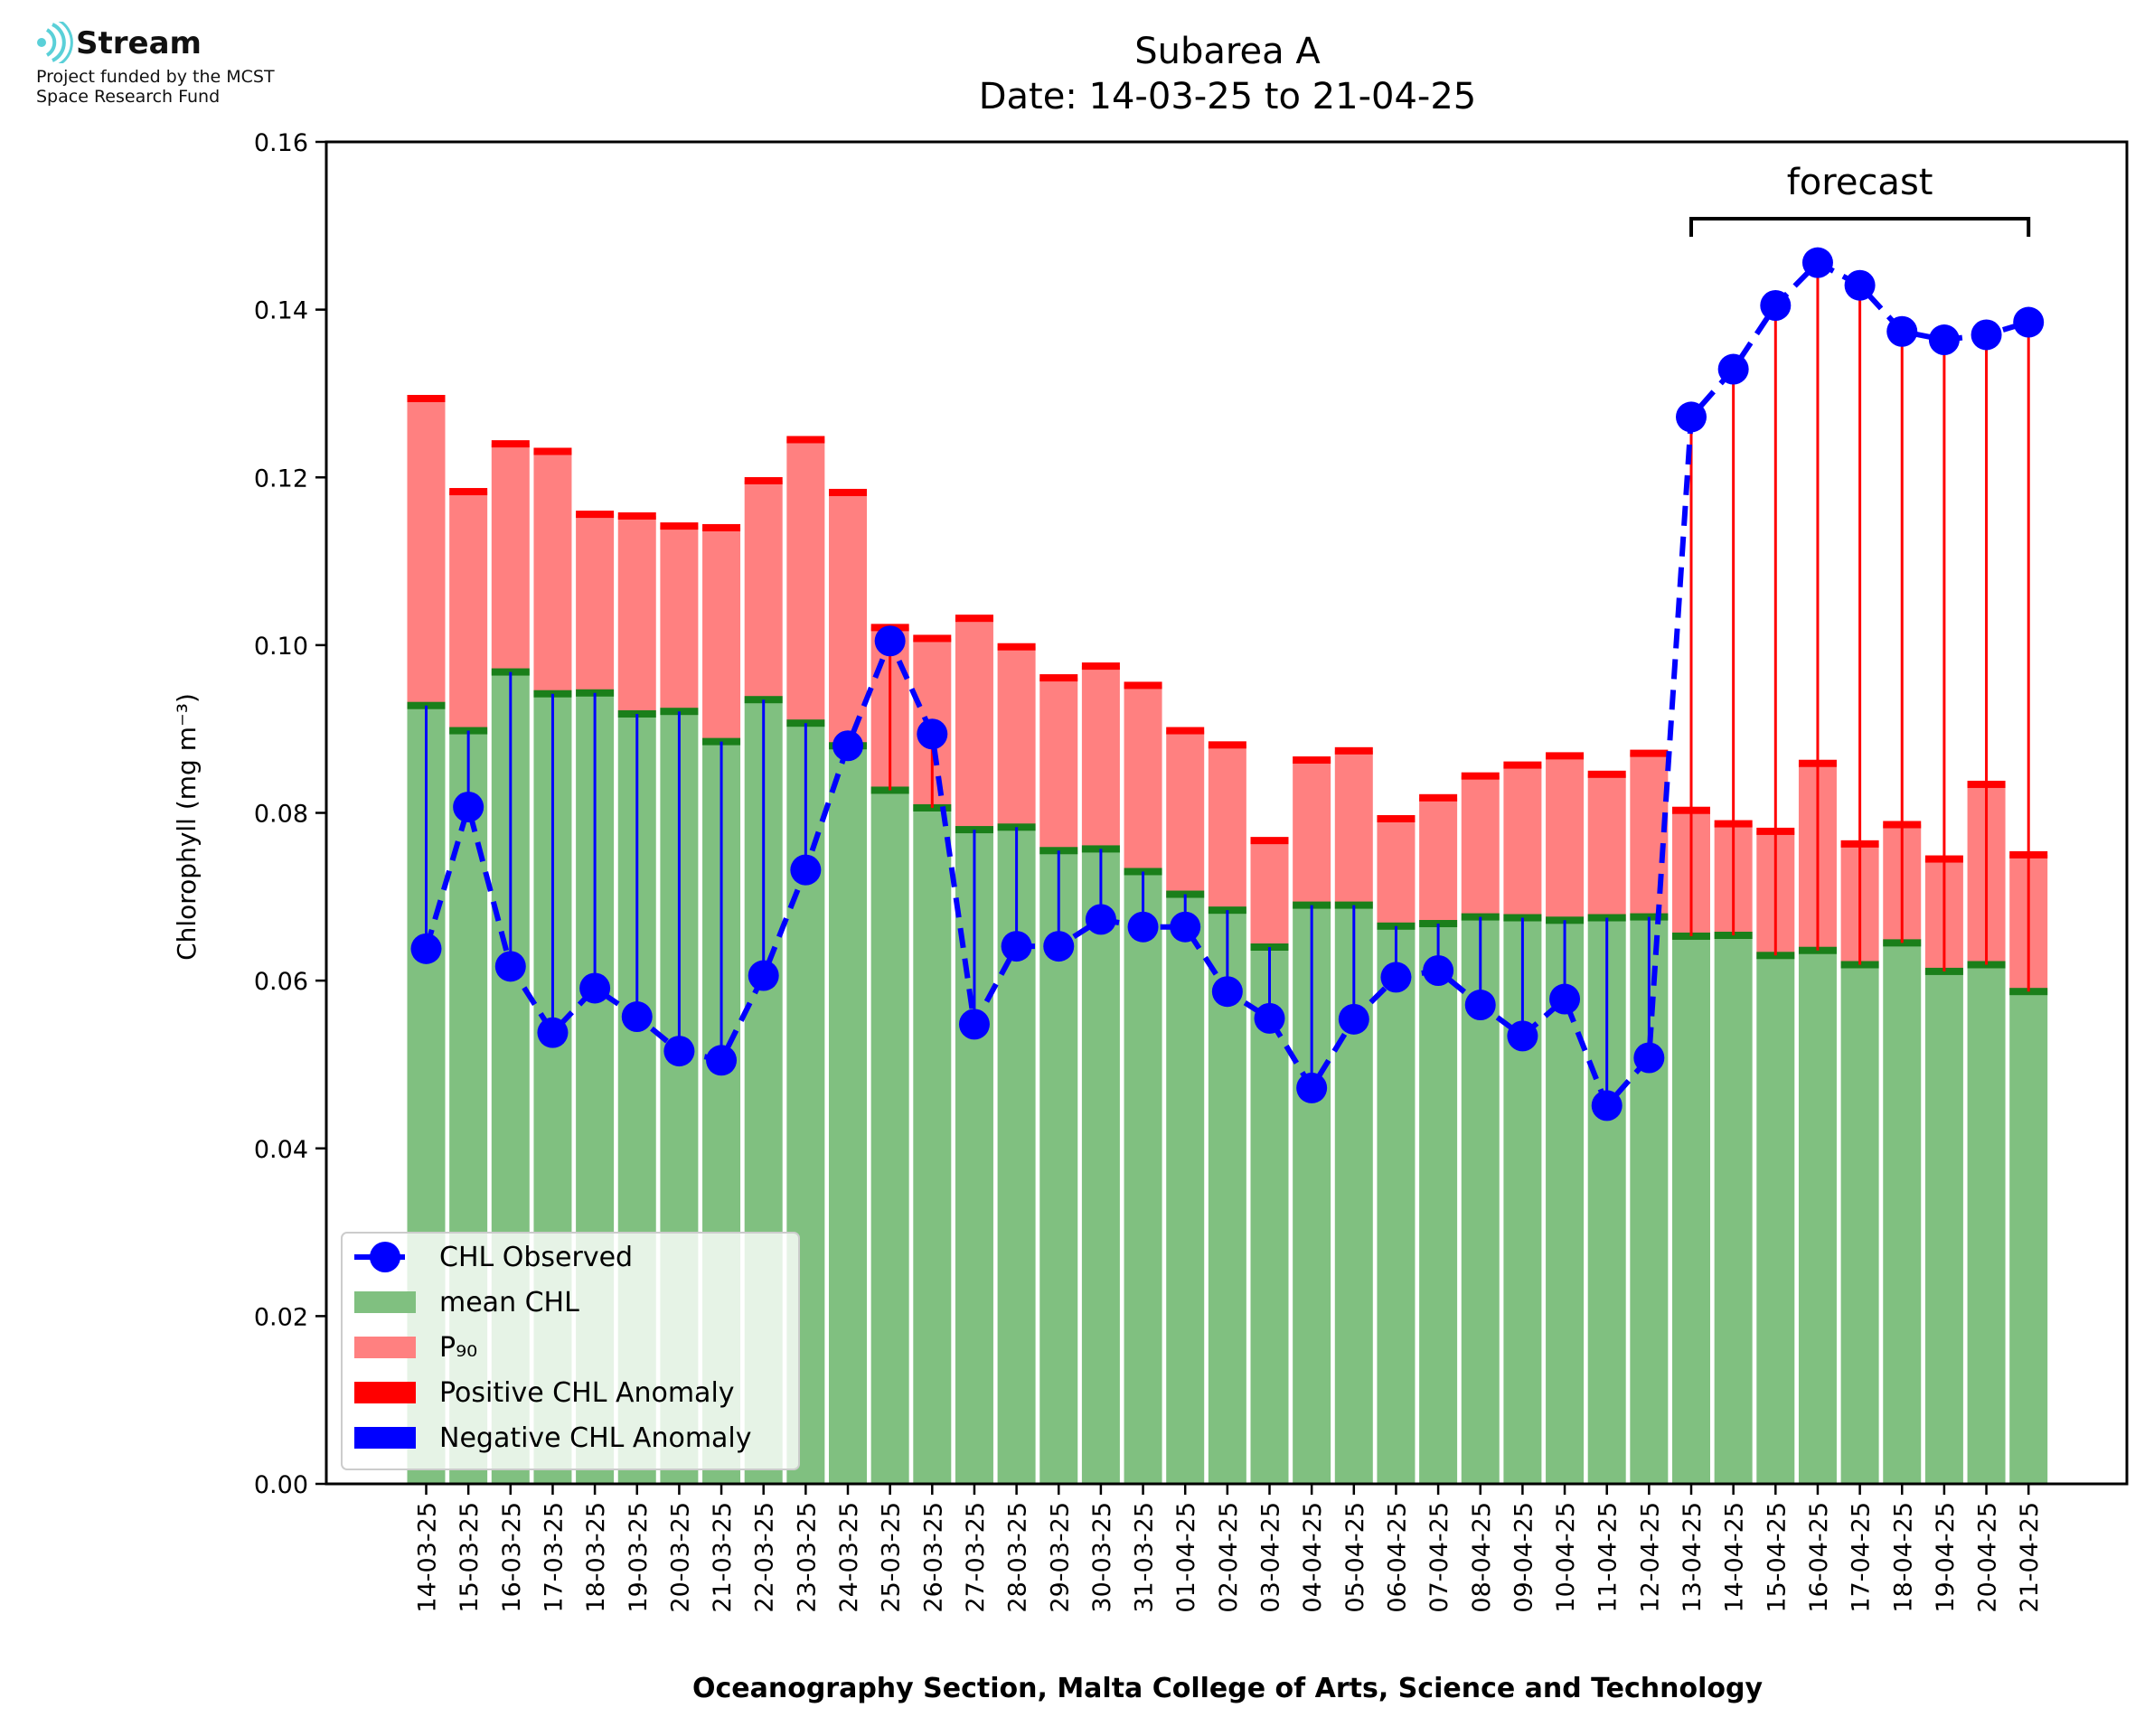 The width and height of the screenshot is (2154, 1736). I want to click on x-tick-label: 14-03-25, so click(428, 1558).